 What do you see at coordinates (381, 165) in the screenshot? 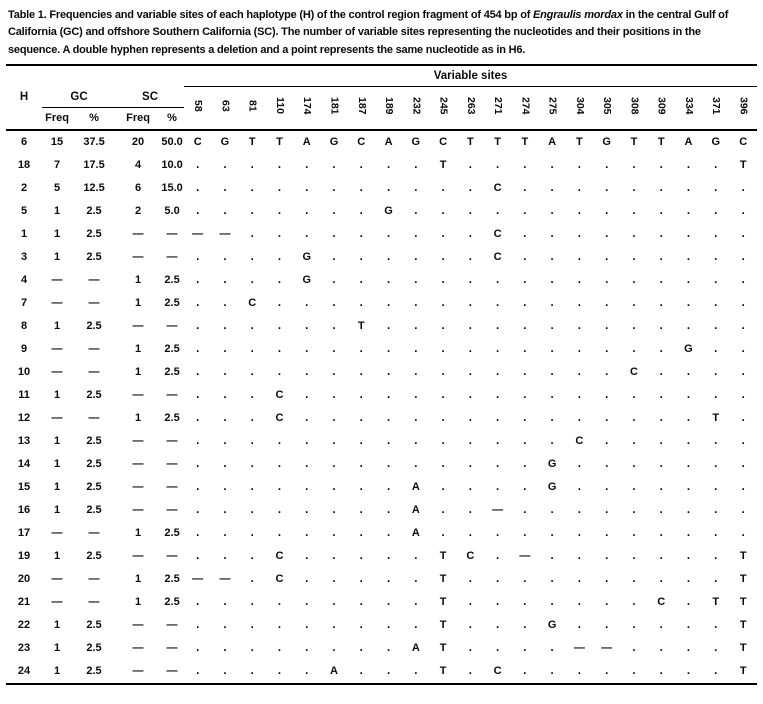
I see `haplotype-row-18: 18 7 17.5 4 10.0......... T.......... T` at bounding box center [381, 165].